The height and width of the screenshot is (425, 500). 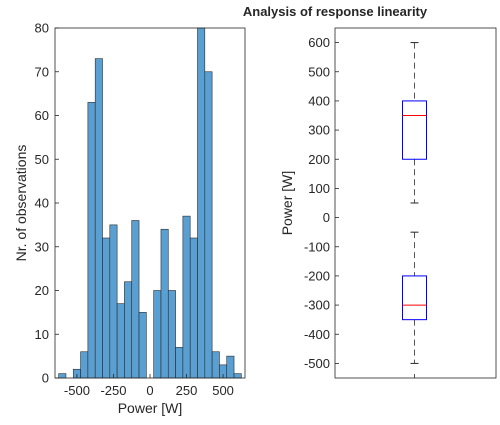 I want to click on boxplot-y-tick-label: -500, so click(x=317, y=363).